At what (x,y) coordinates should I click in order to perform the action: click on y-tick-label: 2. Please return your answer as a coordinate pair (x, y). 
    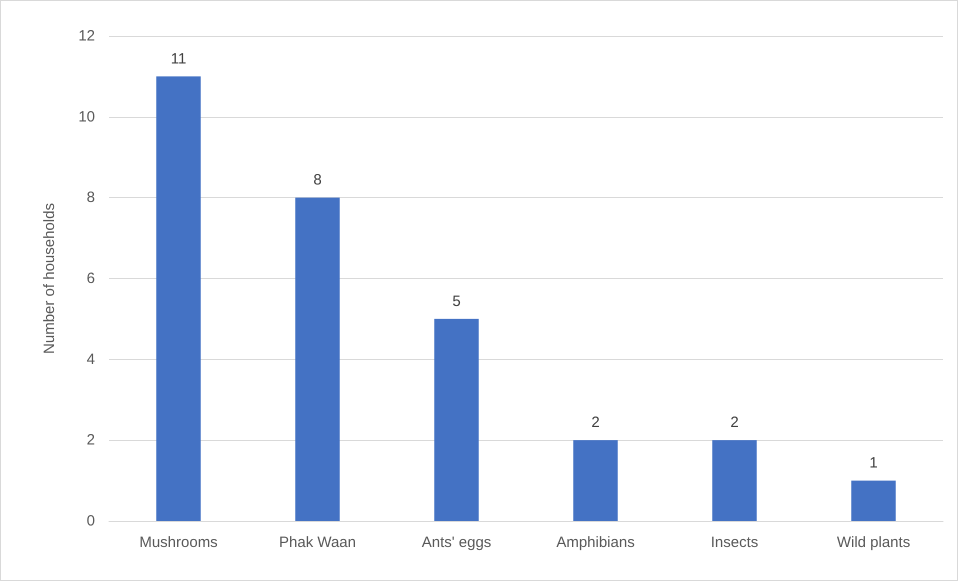
    Looking at the image, I should click on (90, 440).